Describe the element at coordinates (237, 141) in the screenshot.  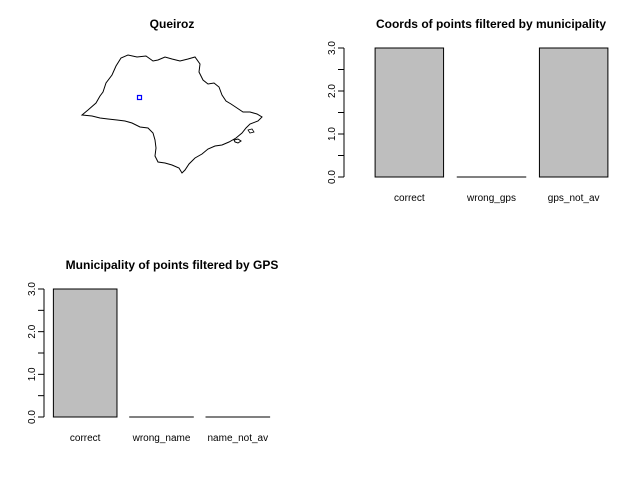
I see `coast-island` at that location.